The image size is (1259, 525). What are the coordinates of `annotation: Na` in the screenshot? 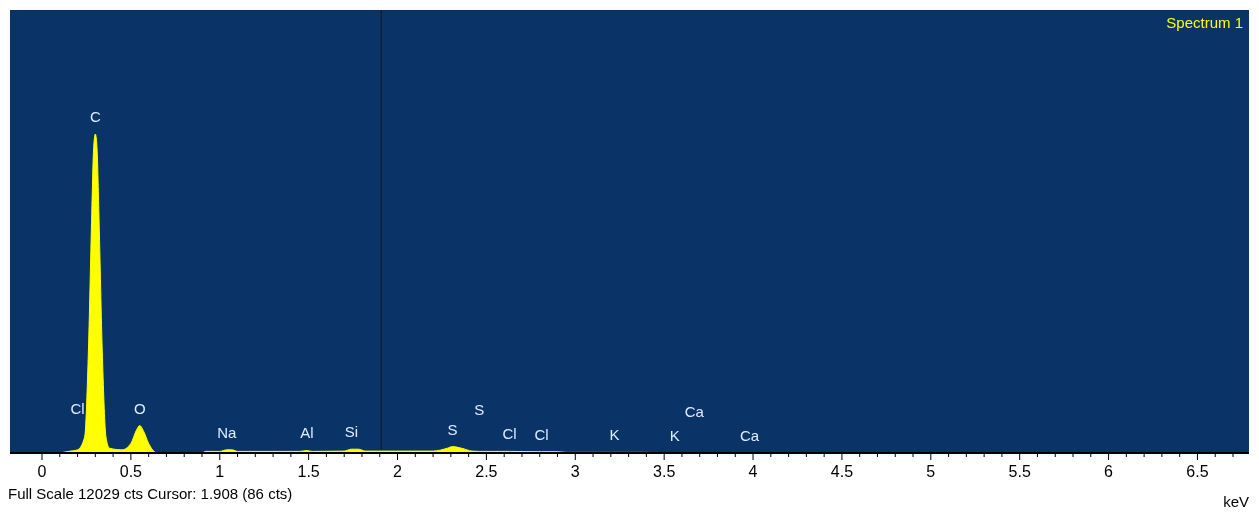 It's located at (227, 432).